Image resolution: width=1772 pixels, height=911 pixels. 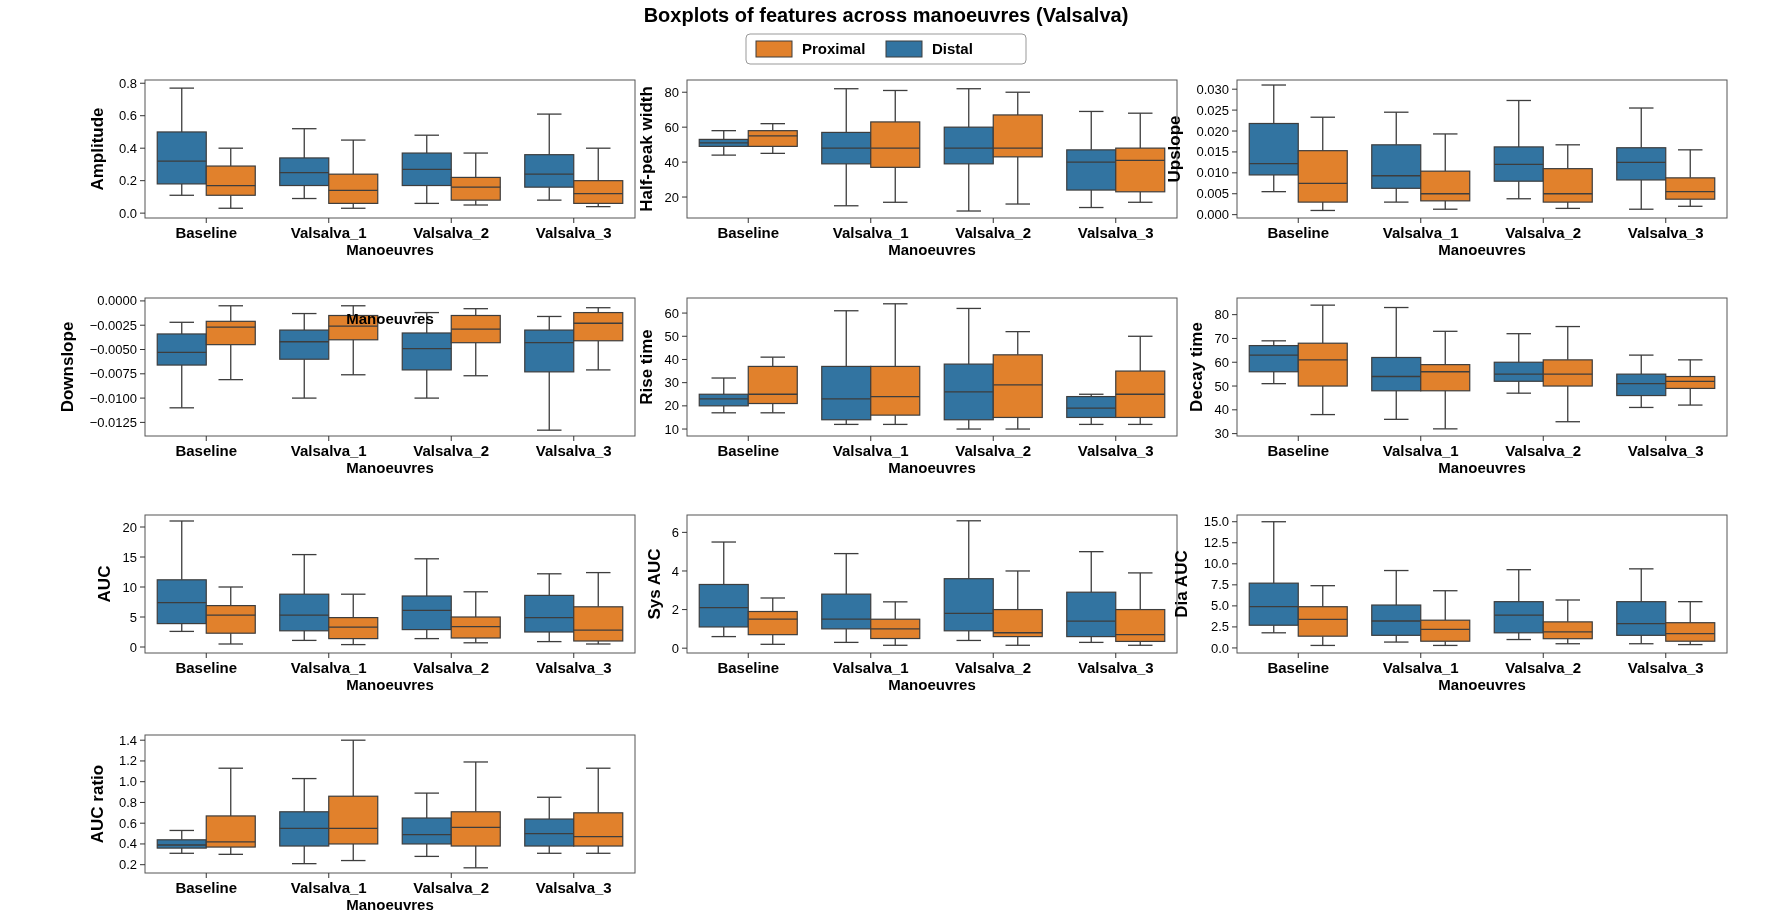 I want to click on y-tick-label: 0.005, so click(x=1212, y=194).